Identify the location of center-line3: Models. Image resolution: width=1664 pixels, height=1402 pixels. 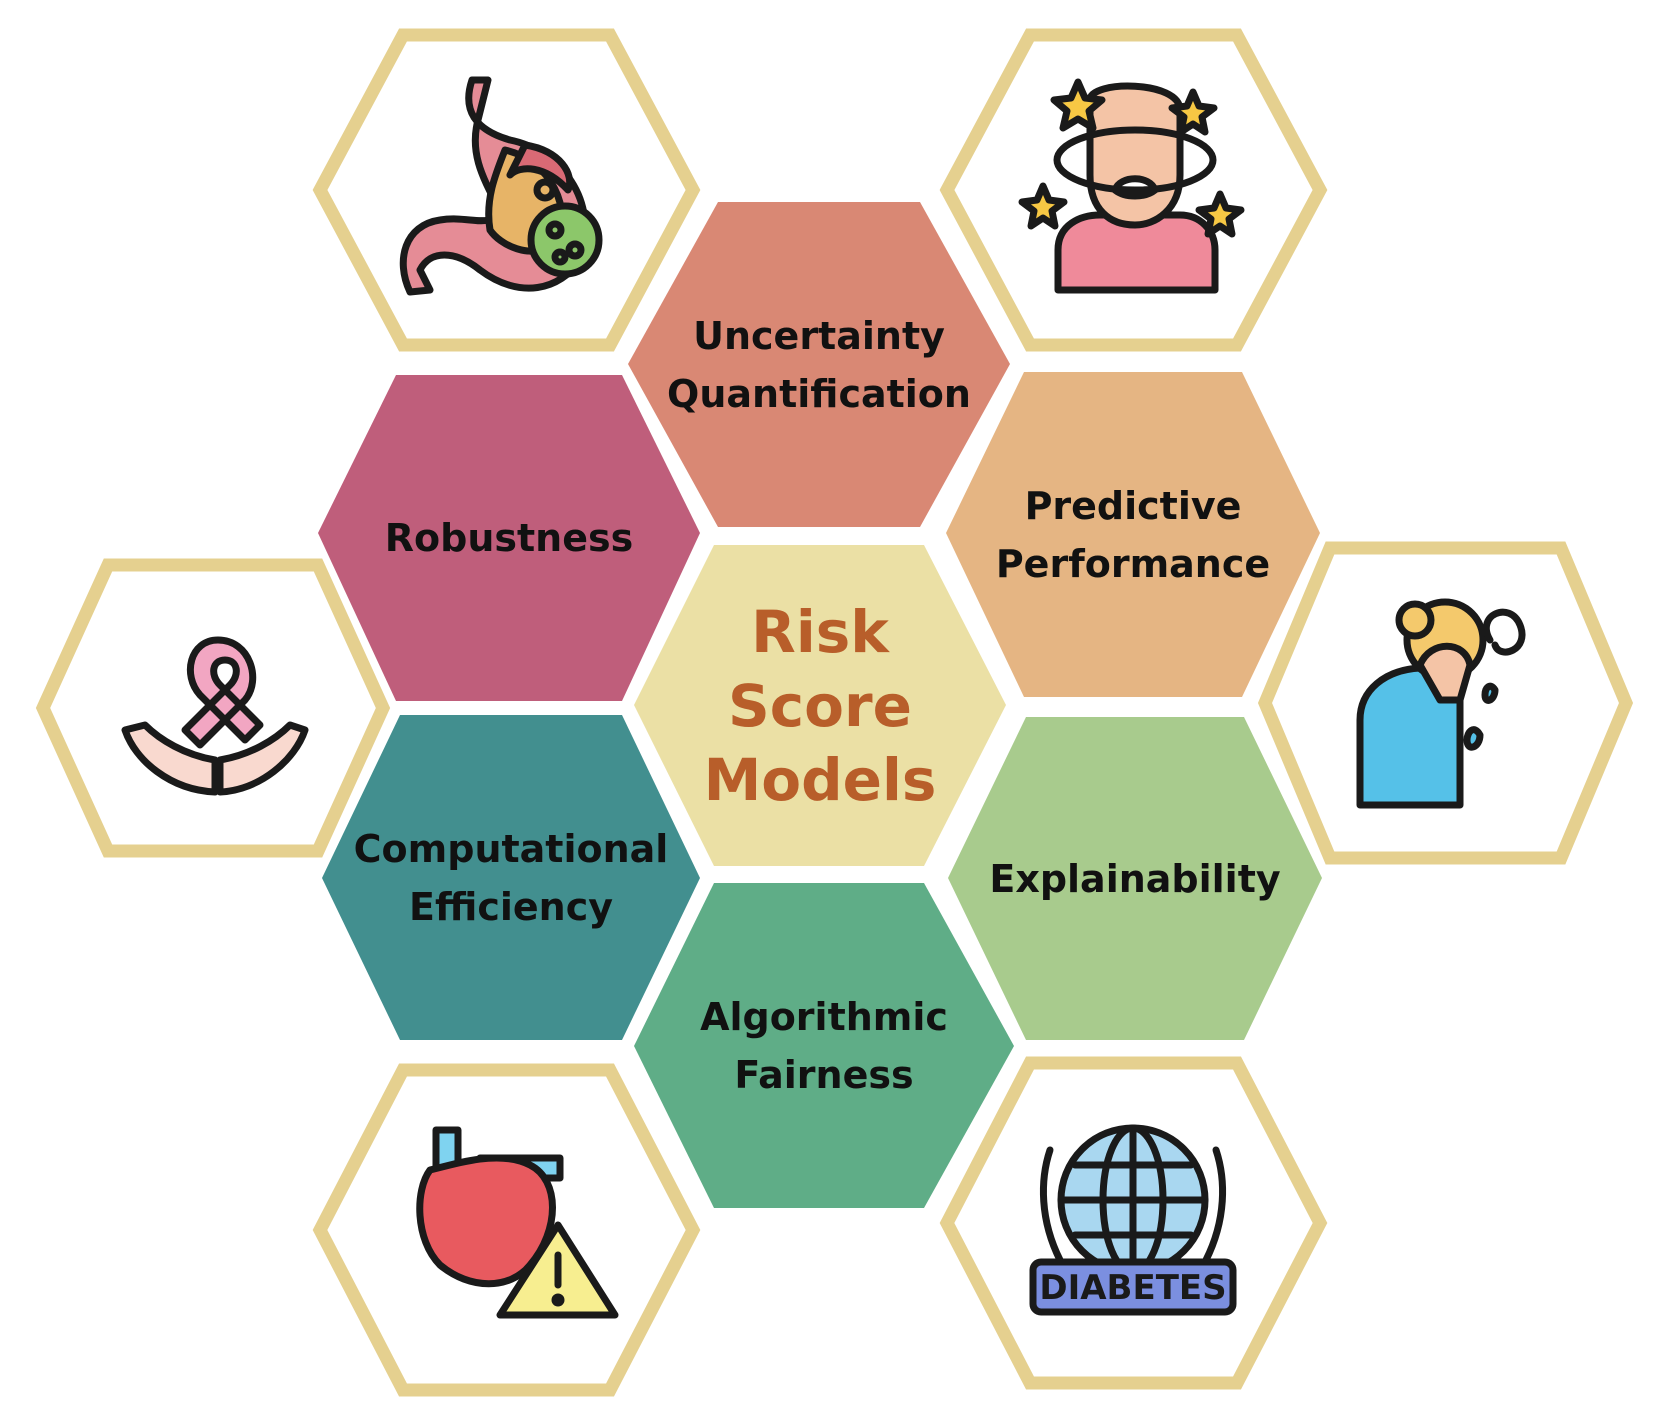
(820, 779).